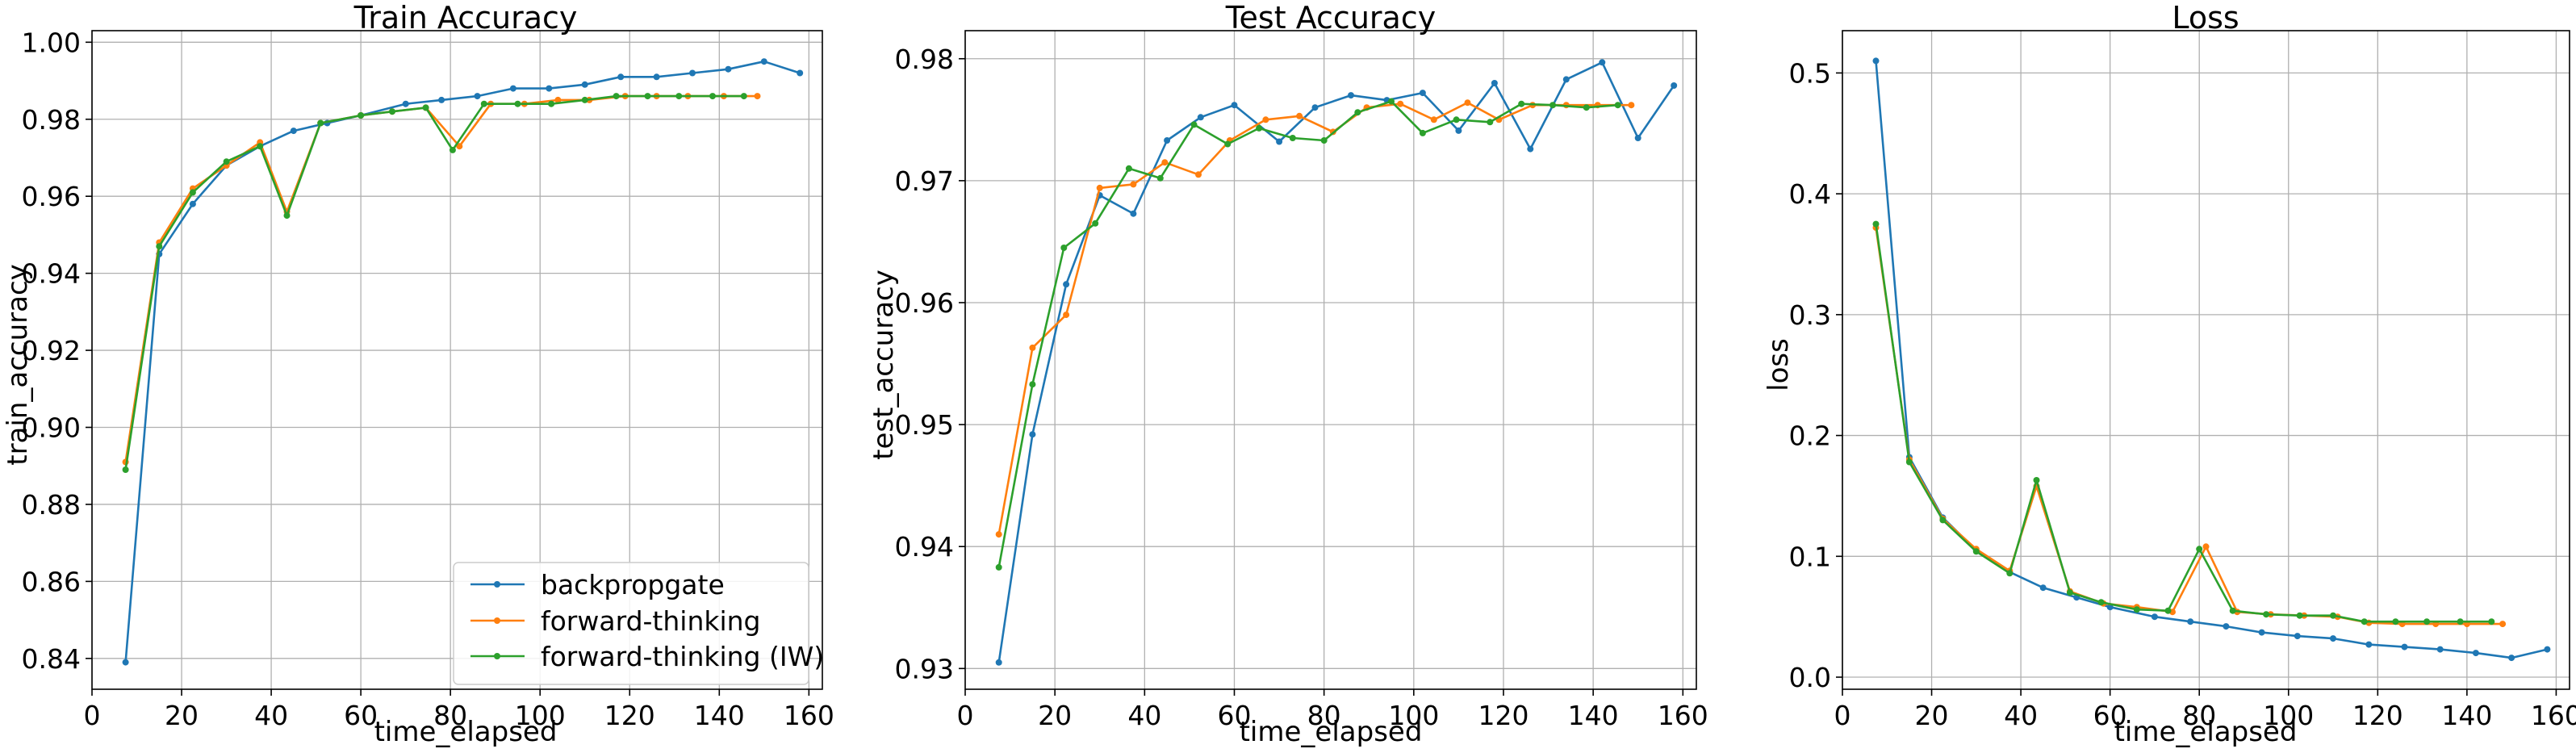 The height and width of the screenshot is (753, 2576). Describe the element at coordinates (466, 732) in the screenshot. I see `train-accuracy-xlabel: time_elapsed` at that location.